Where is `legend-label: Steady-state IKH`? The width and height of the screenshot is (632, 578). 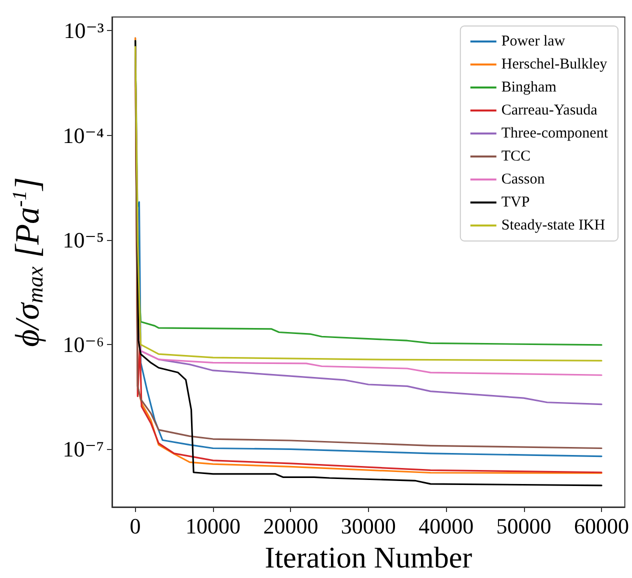 legend-label: Steady-state IKH is located at coordinates (553, 226).